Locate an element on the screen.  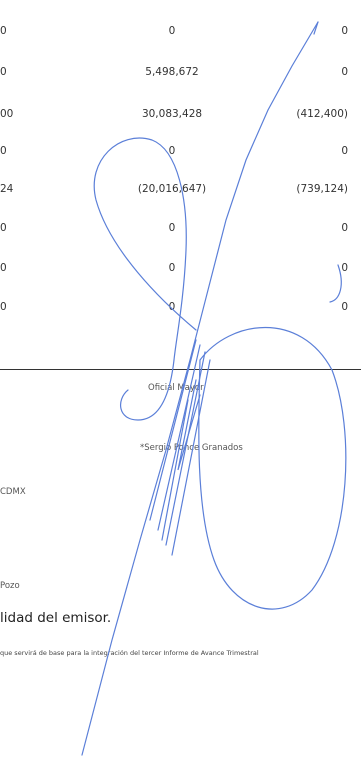
signer-name: *Sergio Ponce Granados is located at coordinates (191, 448).